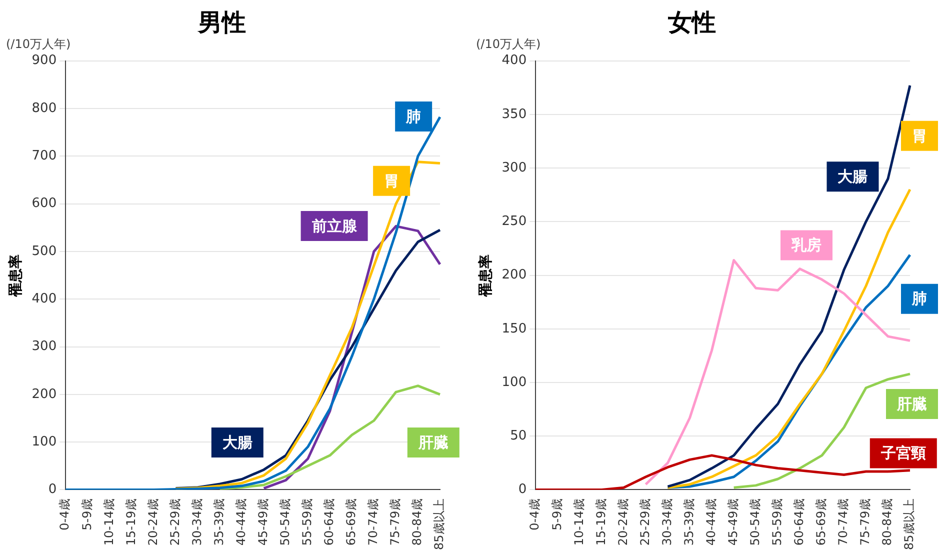 This screenshot has height=553, width=940. What do you see at coordinates (44, 108) in the screenshot?
I see `y-tick-label: 800` at bounding box center [44, 108].